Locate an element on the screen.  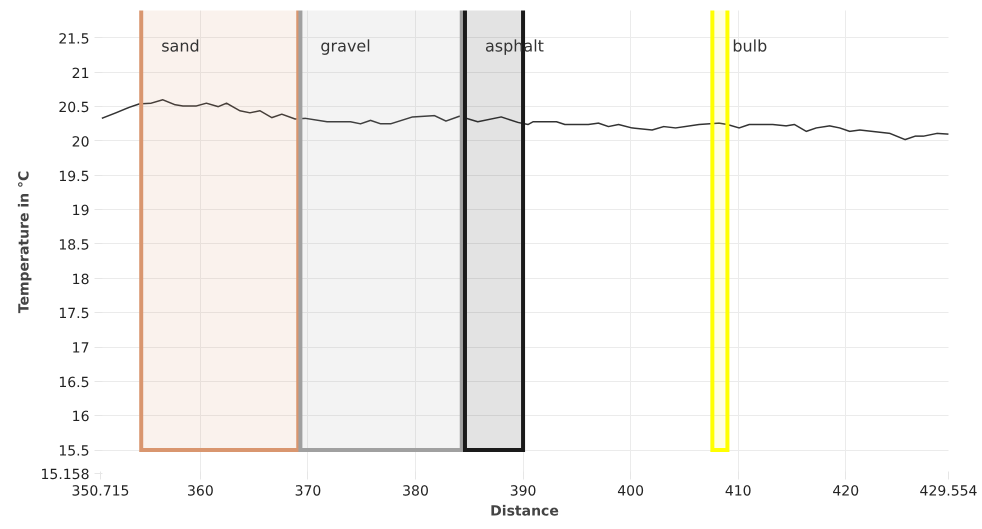
x-tick-label: 360 is located at coordinates (200, 492).